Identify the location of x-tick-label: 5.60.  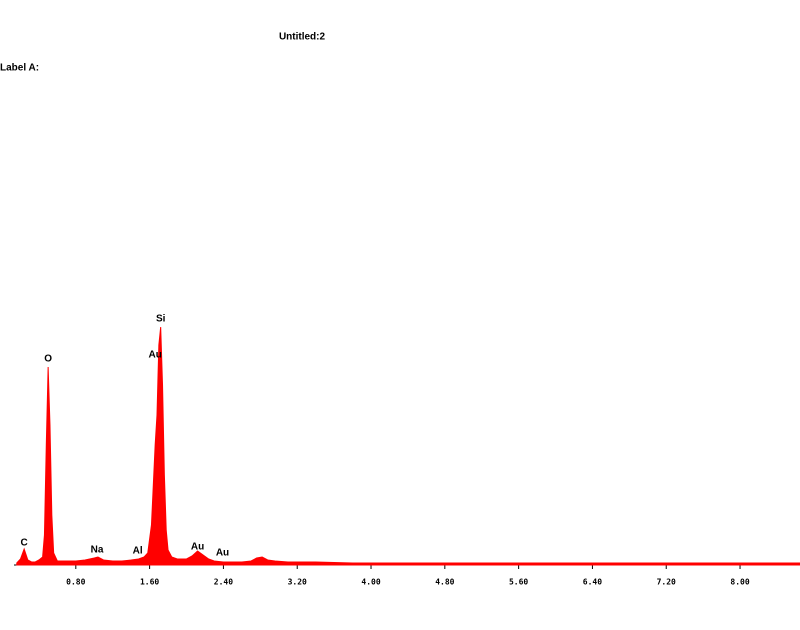
(518, 582).